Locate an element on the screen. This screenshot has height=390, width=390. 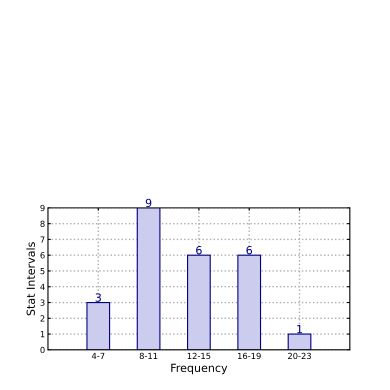
y-axis-title: Stat Intervals is located at coordinates (30, 279).